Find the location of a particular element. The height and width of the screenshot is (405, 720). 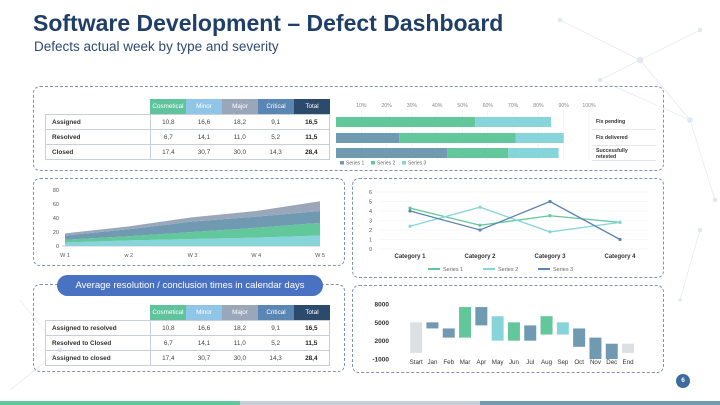

row-label: Assigned is located at coordinates (98, 122).